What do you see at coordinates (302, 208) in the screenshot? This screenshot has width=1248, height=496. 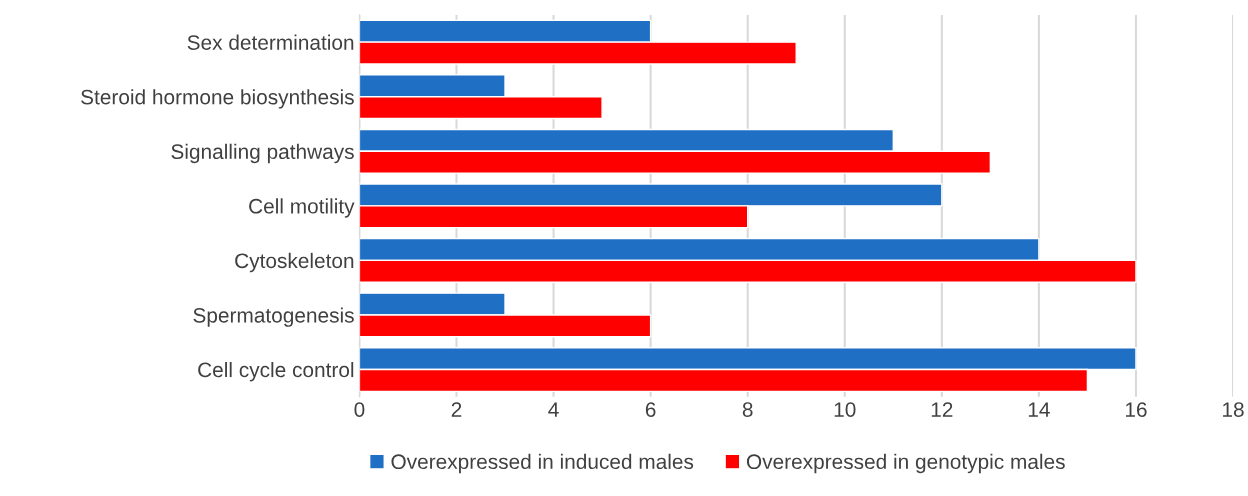 I see `y-tick-label: Cell motility` at bounding box center [302, 208].